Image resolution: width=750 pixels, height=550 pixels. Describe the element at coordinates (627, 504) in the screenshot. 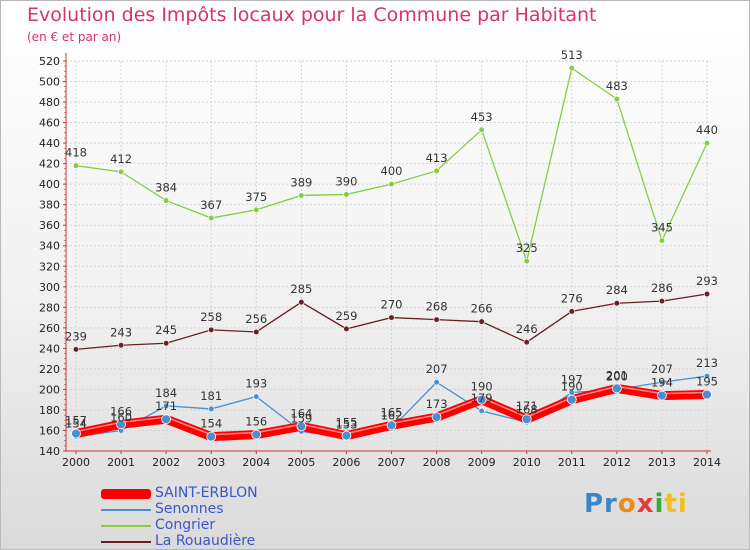

I see `logo-letter: o` at that location.